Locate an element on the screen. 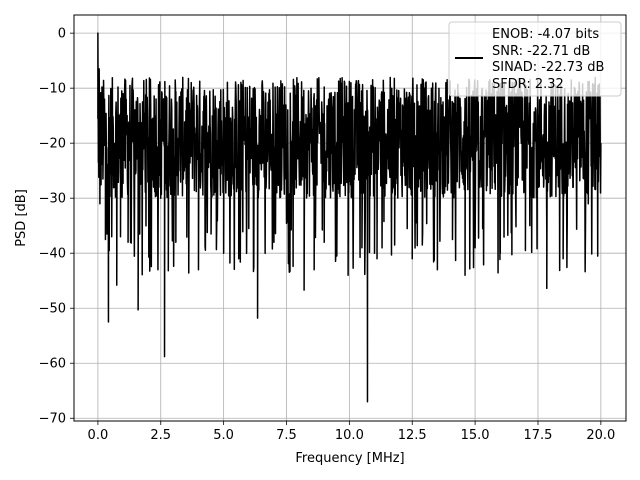  y-tick-label: −10 is located at coordinates (52, 89).